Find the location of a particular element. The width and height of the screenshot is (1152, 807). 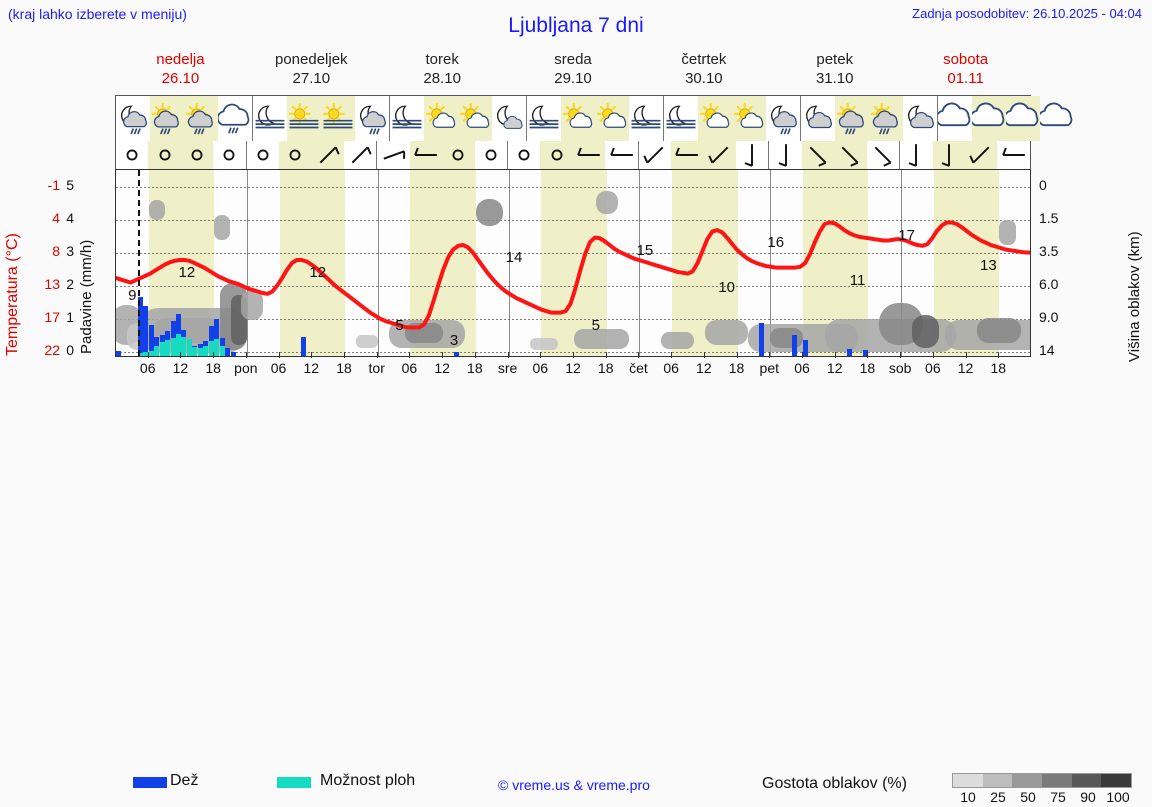

barb-ne-icon is located at coordinates (655, 155).